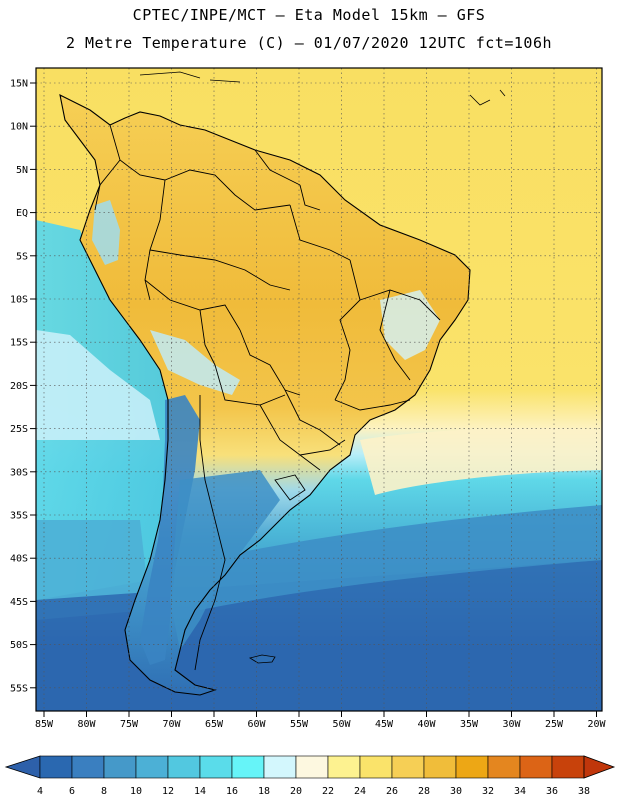 The width and height of the screenshot is (618, 800). I want to click on lon-label: 35W, so click(469, 724).